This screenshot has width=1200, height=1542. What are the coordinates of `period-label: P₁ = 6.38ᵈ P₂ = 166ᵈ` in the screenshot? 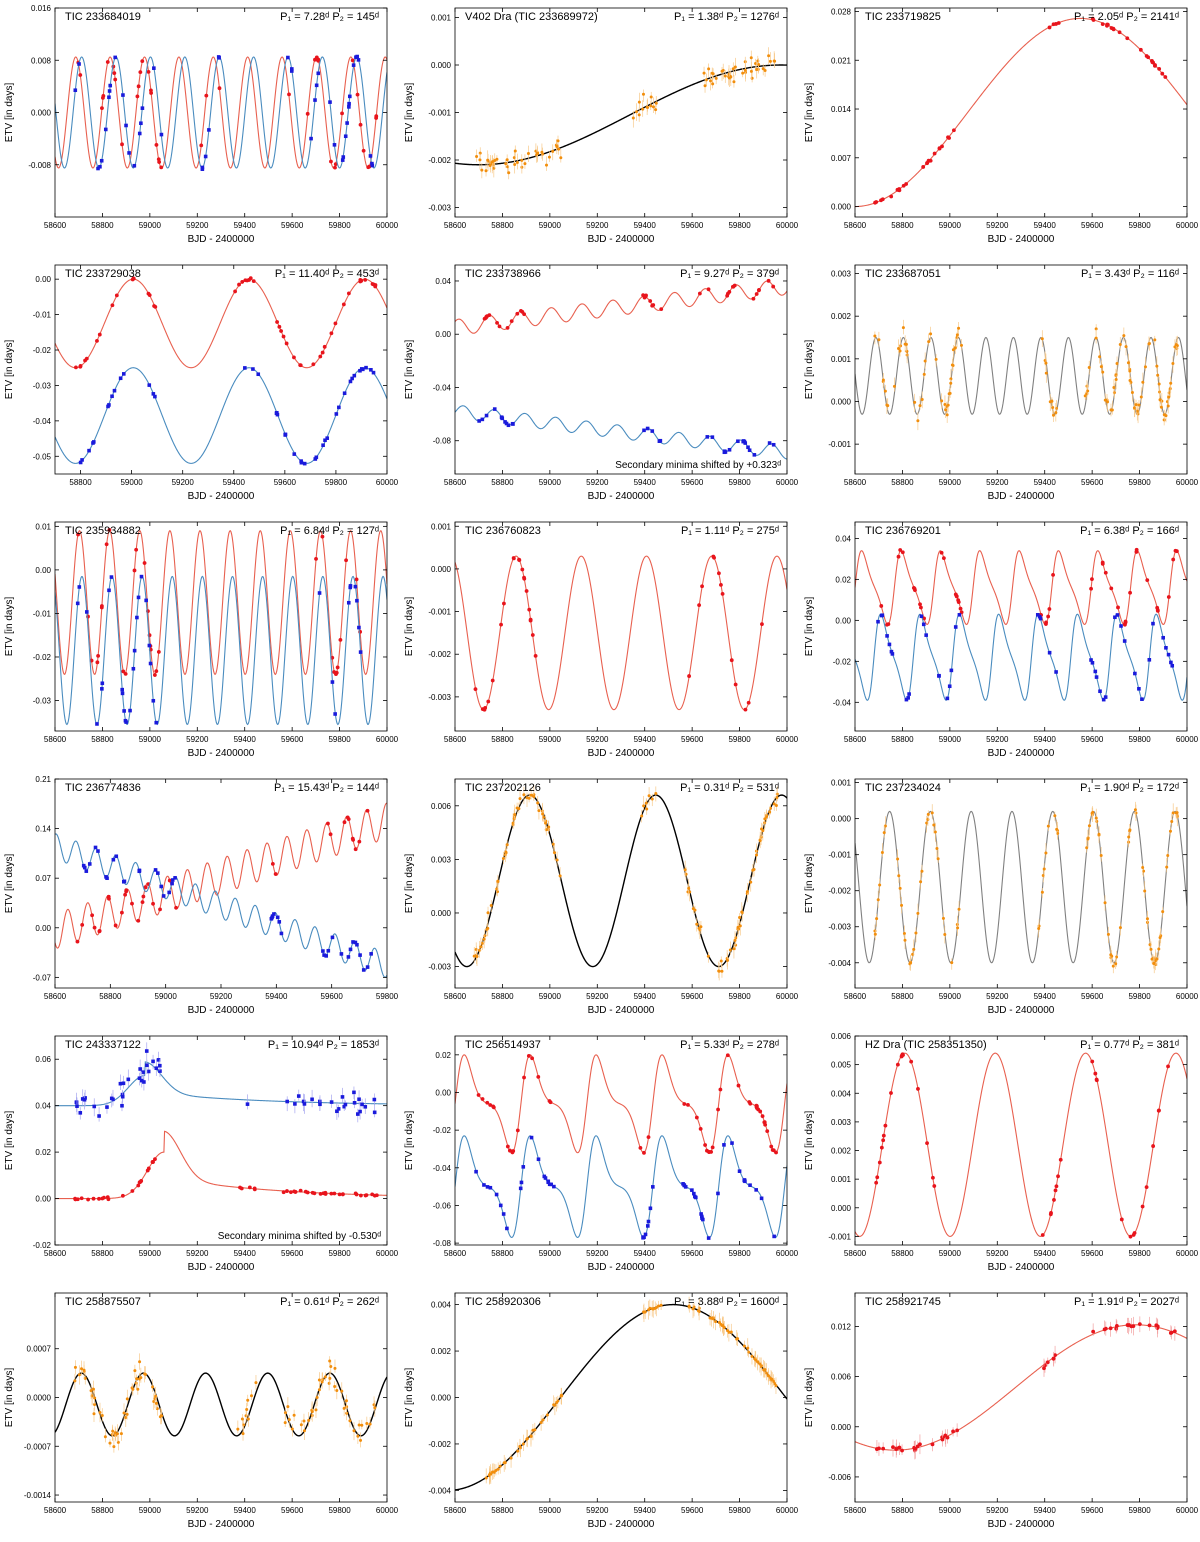 It's located at (1129, 531).